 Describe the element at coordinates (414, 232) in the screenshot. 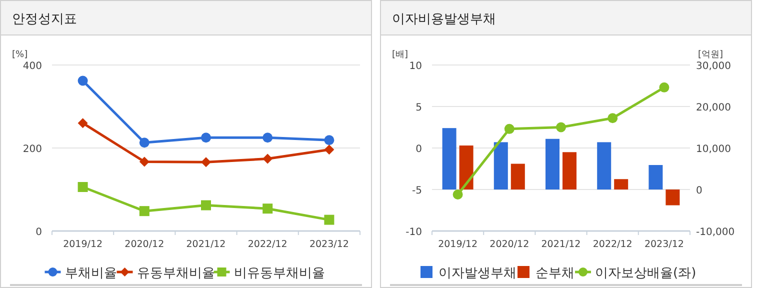

I see `y-tick-label: -10` at that location.